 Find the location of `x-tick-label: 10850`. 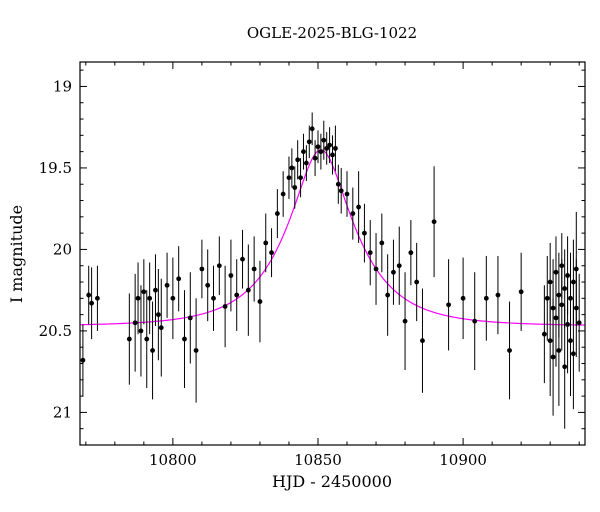

x-tick-label: 10850 is located at coordinates (318, 460).